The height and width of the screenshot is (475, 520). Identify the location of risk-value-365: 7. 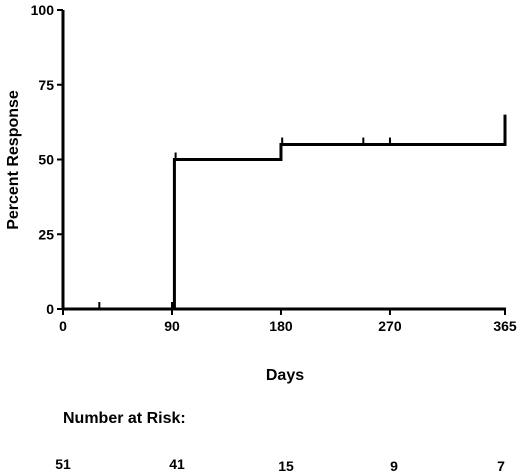
(501, 466).